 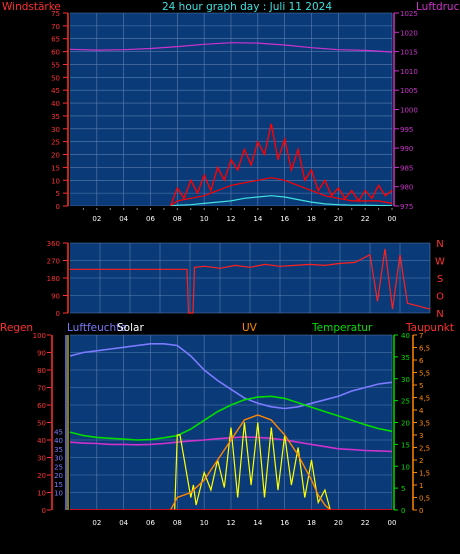 I want to click on temp-x-tick-label: 00, so click(x=392, y=523).